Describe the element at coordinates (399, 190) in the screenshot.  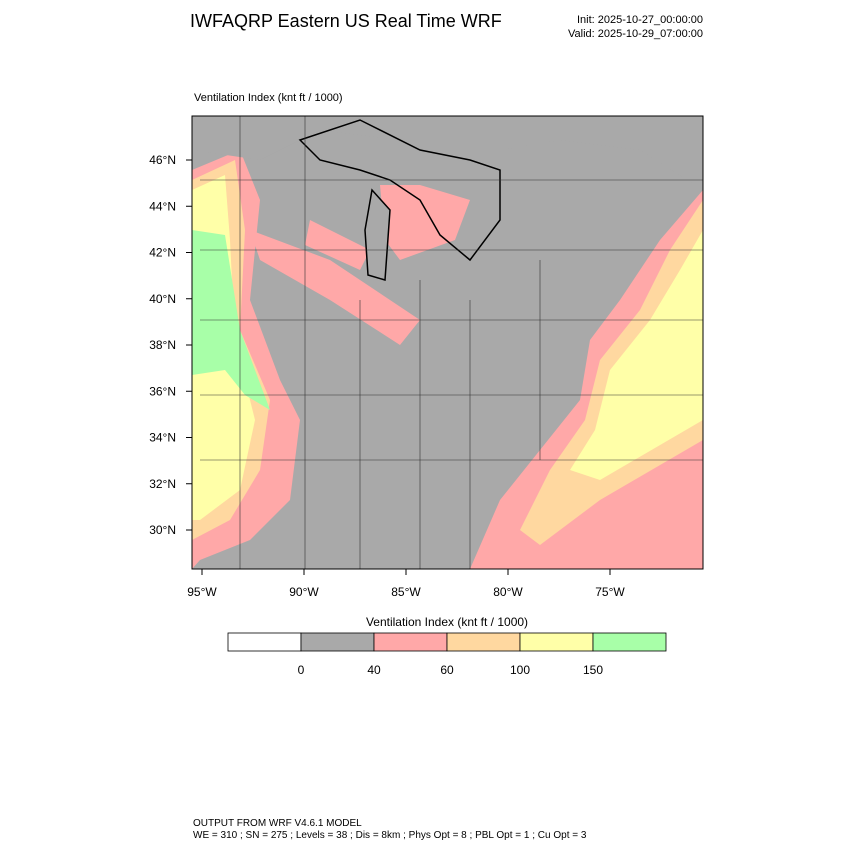
I see `great-lakes-outline` at that location.